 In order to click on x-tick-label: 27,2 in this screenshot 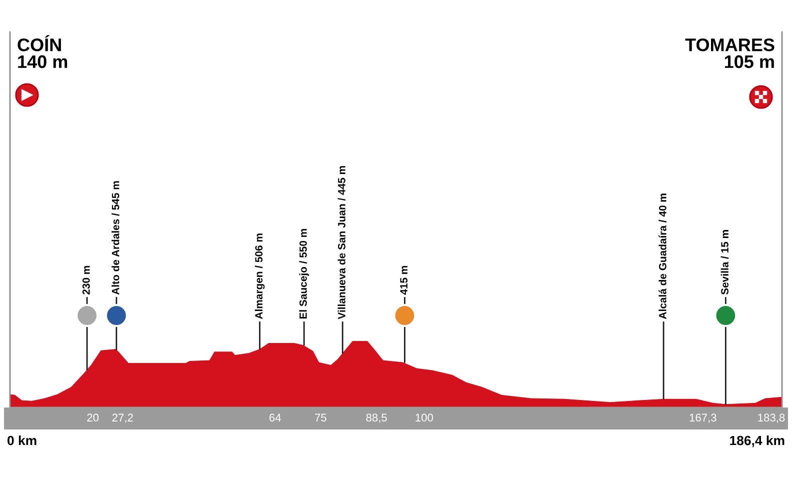, I will do `click(122, 418)`.